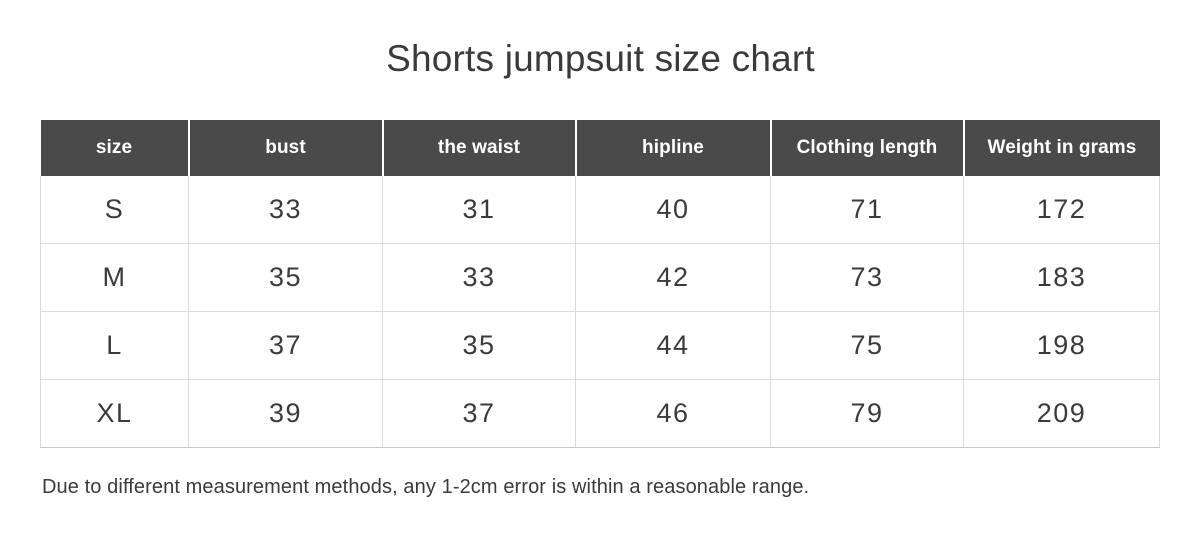  What do you see at coordinates (1061, 148) in the screenshot?
I see `column-header-weight: Weight in grams` at bounding box center [1061, 148].